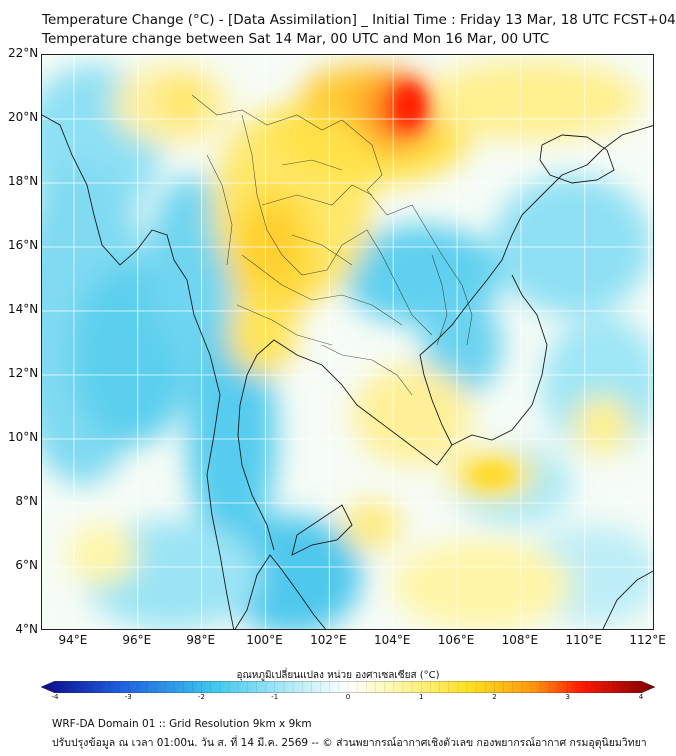  What do you see at coordinates (392, 640) in the screenshot?
I see `lon-label: 104°E` at bounding box center [392, 640].